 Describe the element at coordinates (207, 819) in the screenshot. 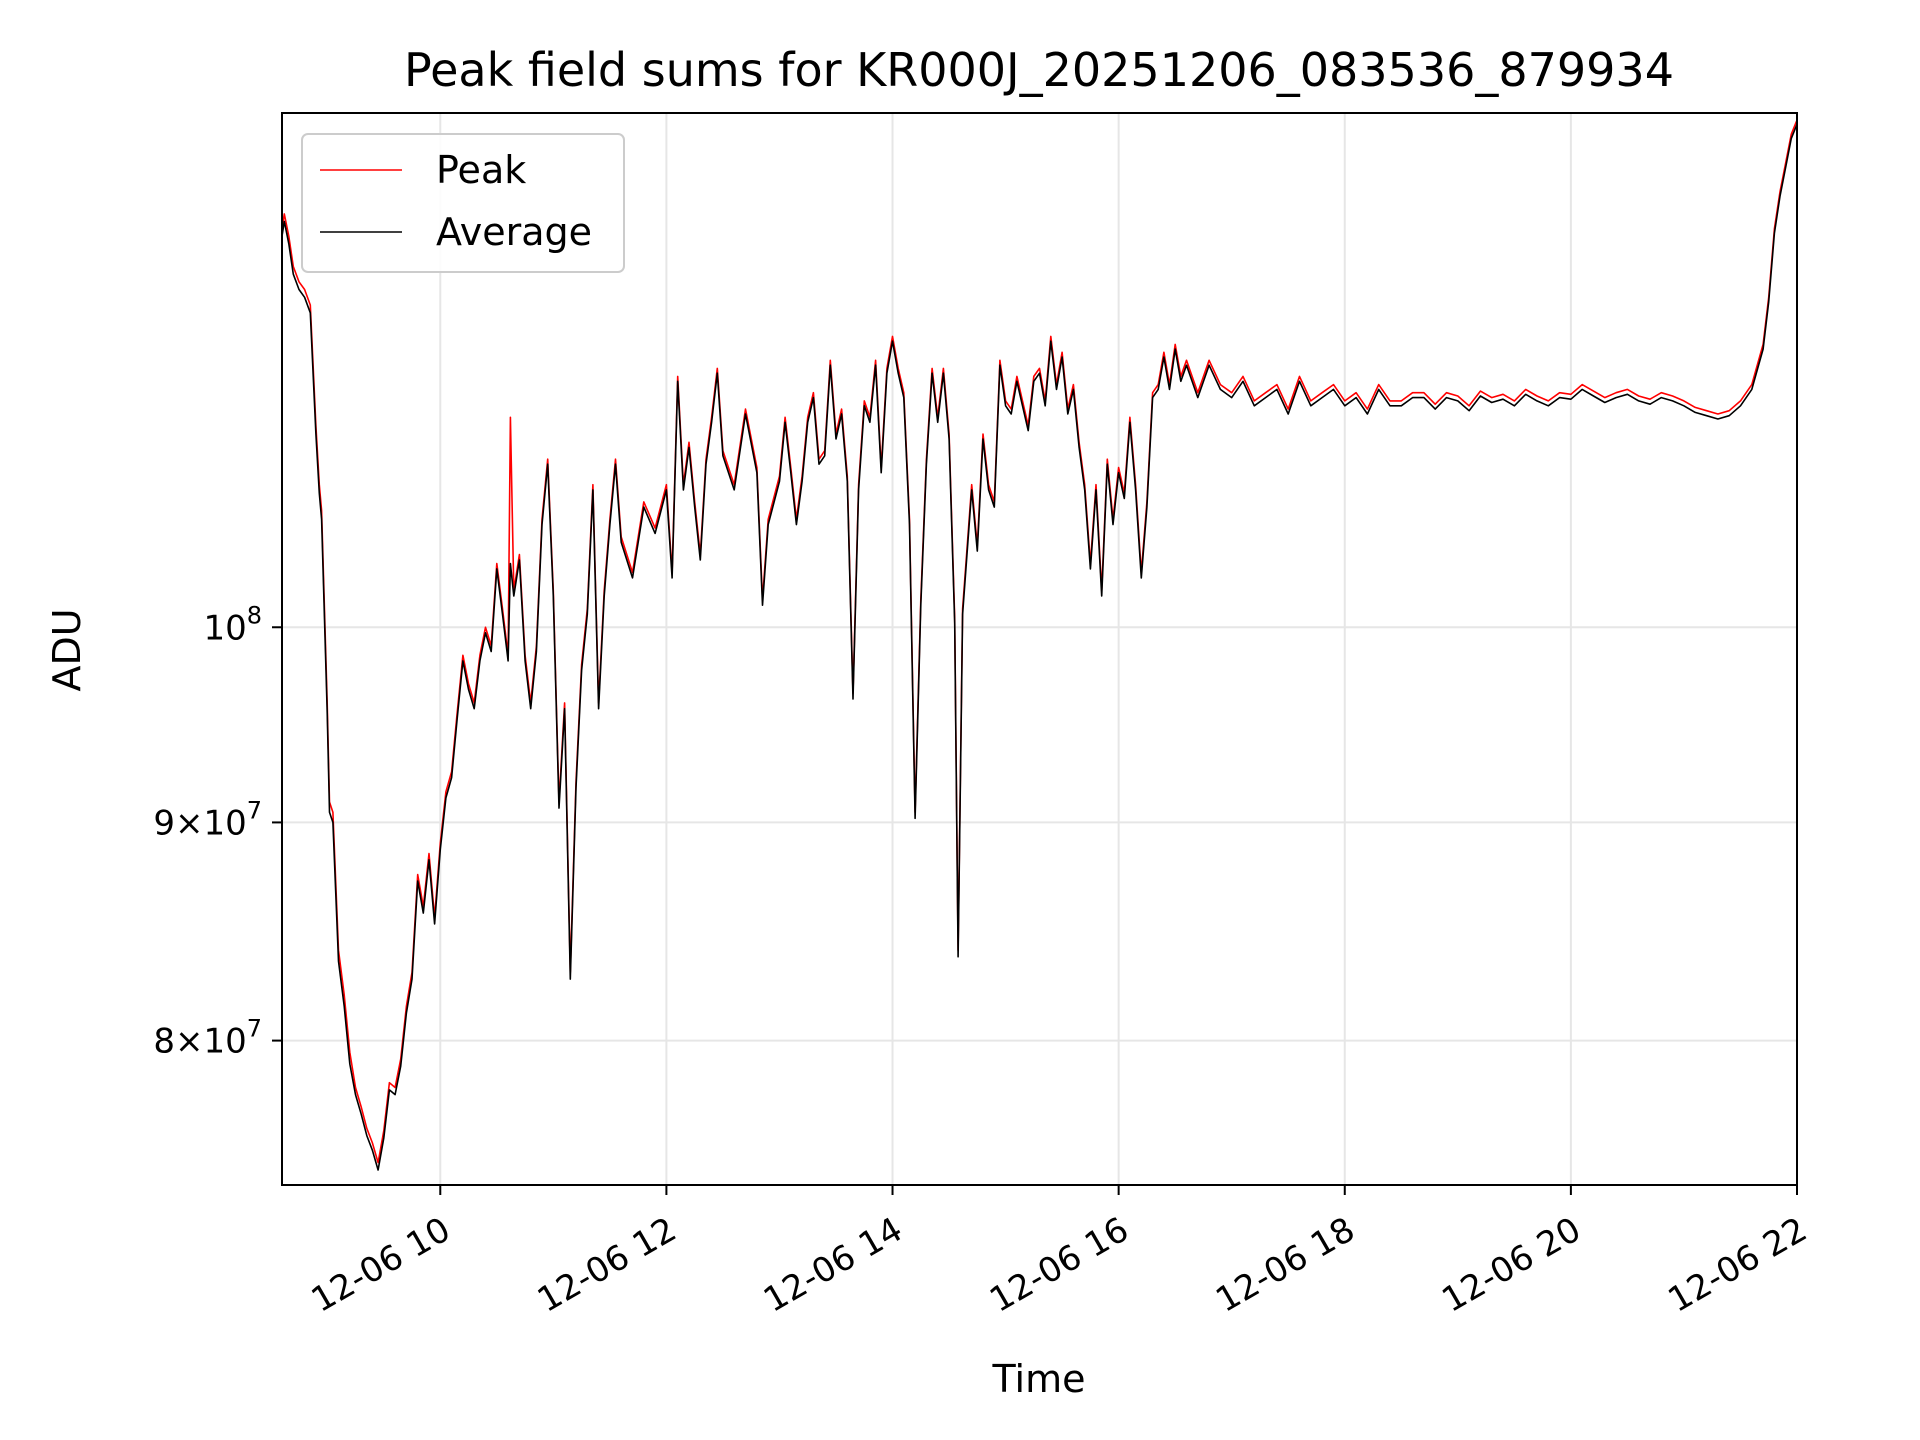

I see `y-tick-label: 9×107` at that location.